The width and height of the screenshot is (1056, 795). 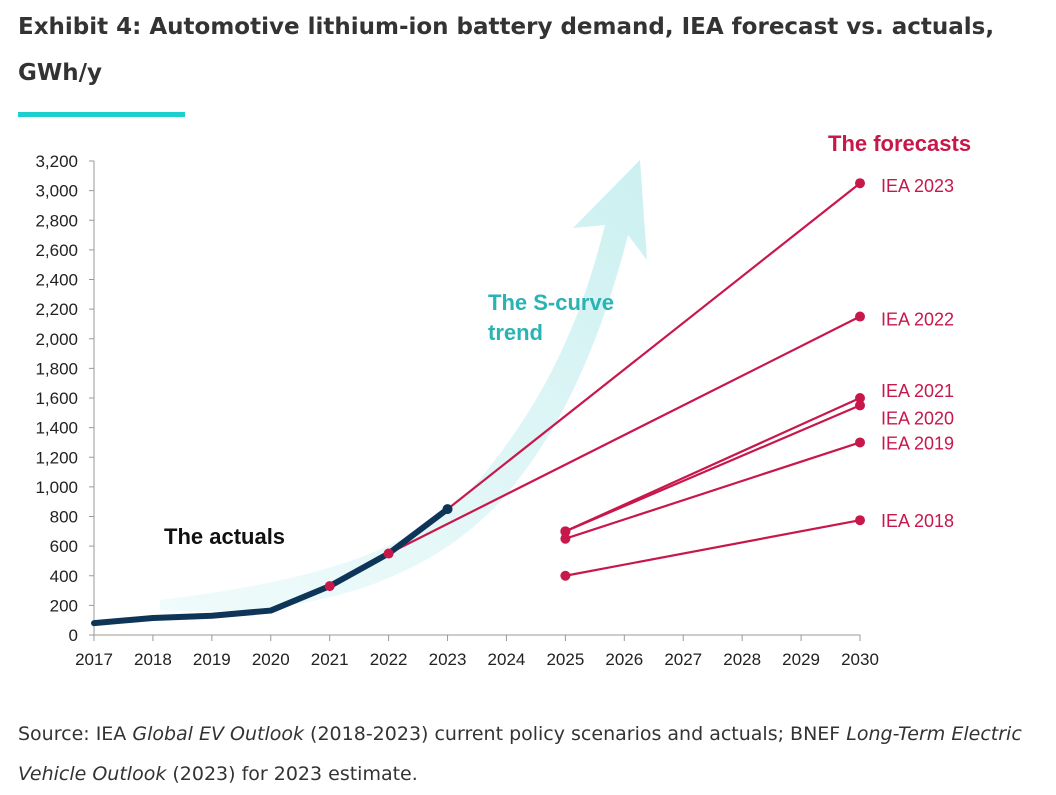 I want to click on forecast-line-iea-2022, so click(x=624, y=435).